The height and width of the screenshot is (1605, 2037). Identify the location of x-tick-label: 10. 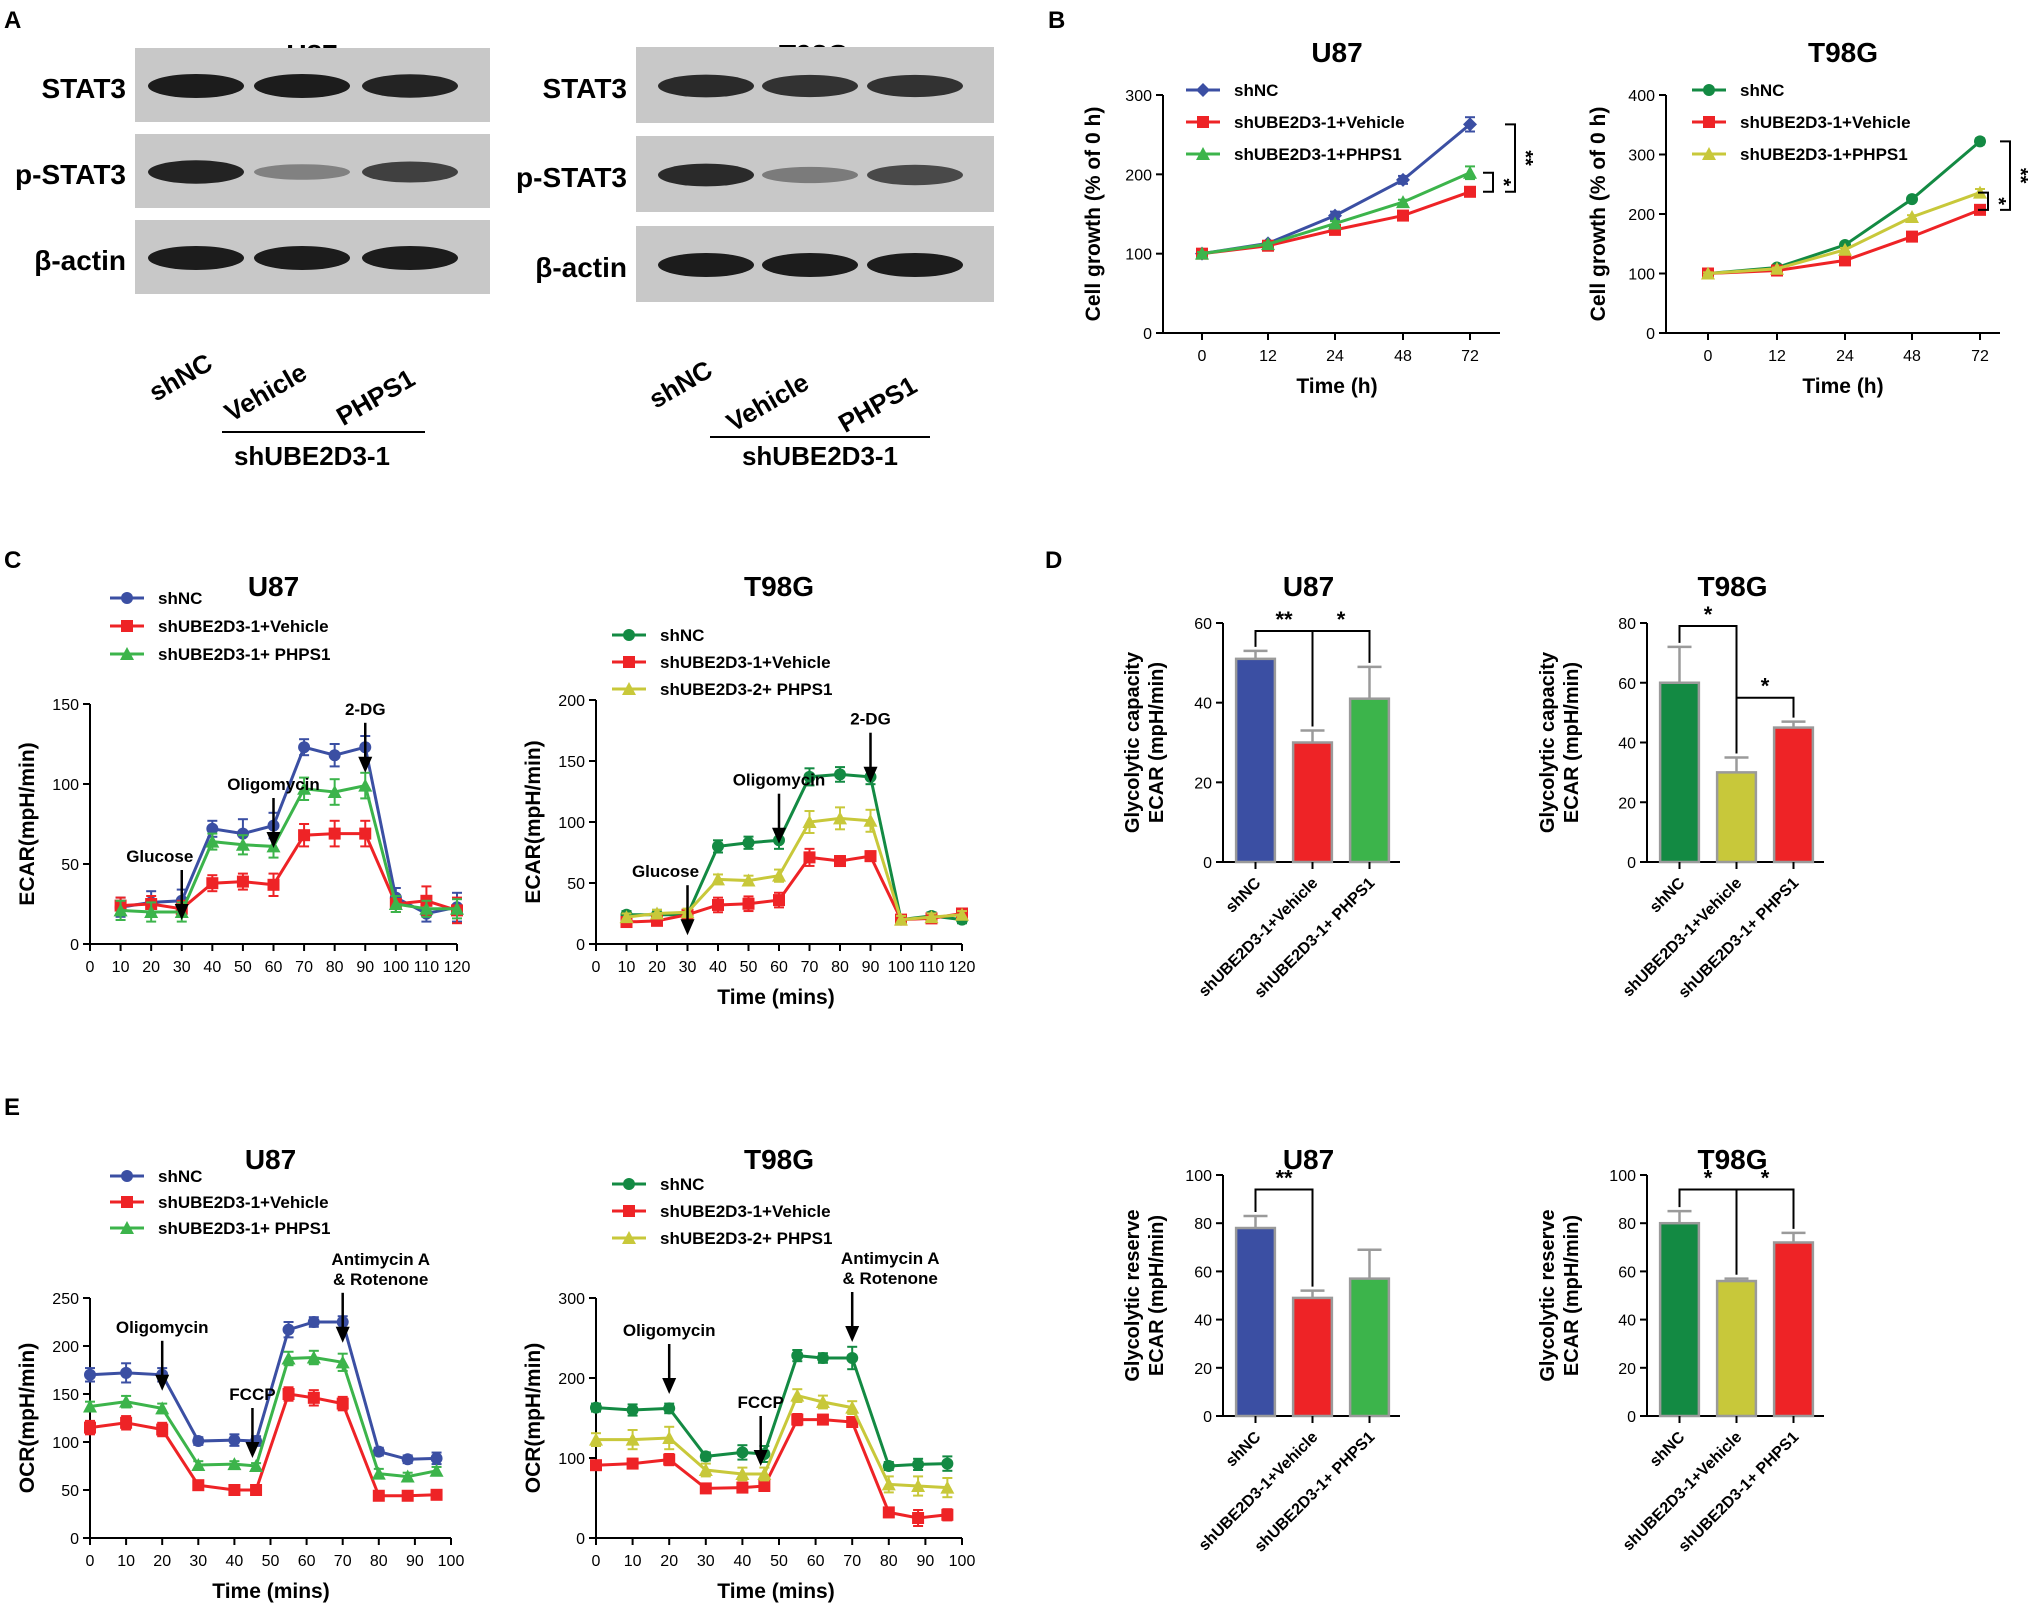
(633, 1561).